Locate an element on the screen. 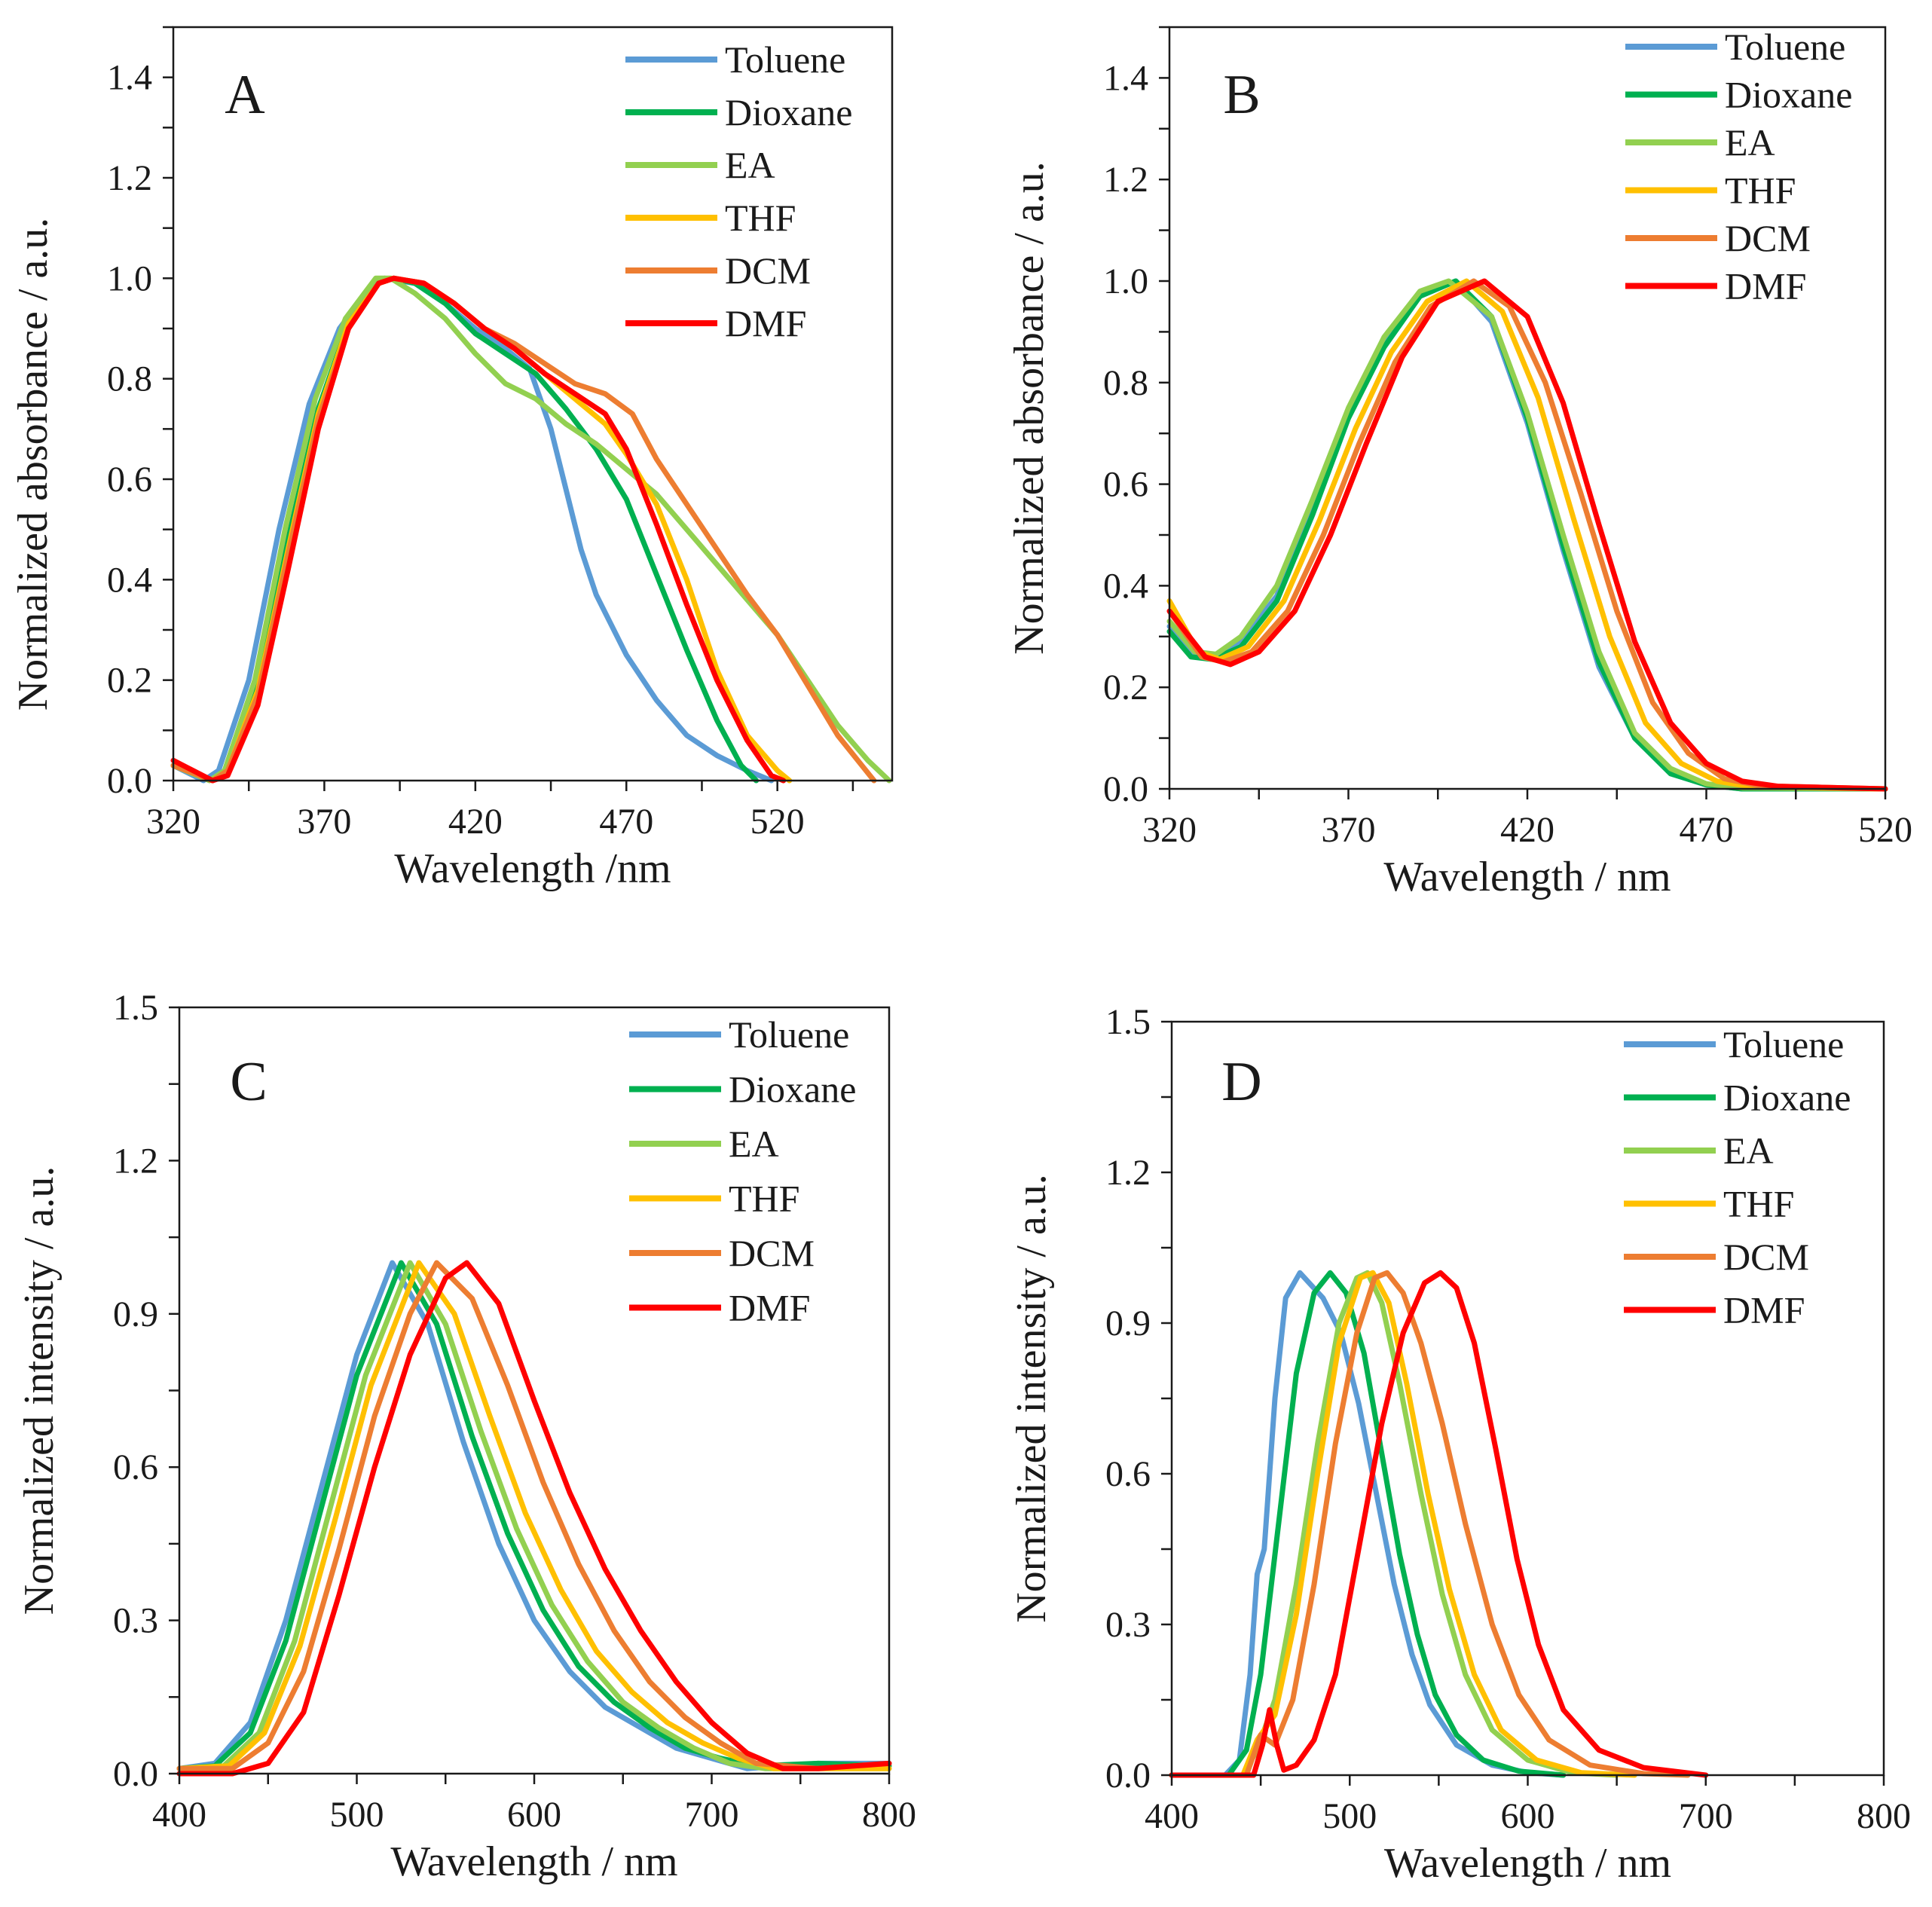  y-tick-label: 1.5 is located at coordinates (1128, 1022).